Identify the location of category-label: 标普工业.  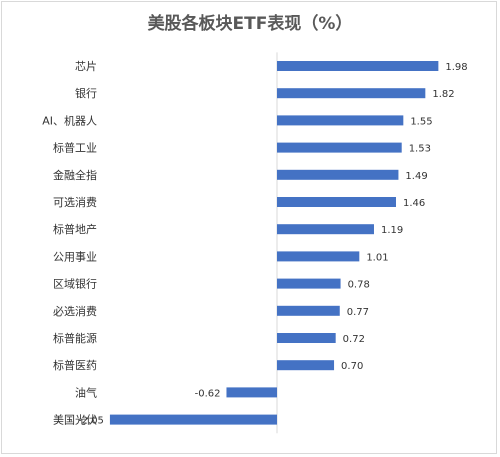
(75, 148).